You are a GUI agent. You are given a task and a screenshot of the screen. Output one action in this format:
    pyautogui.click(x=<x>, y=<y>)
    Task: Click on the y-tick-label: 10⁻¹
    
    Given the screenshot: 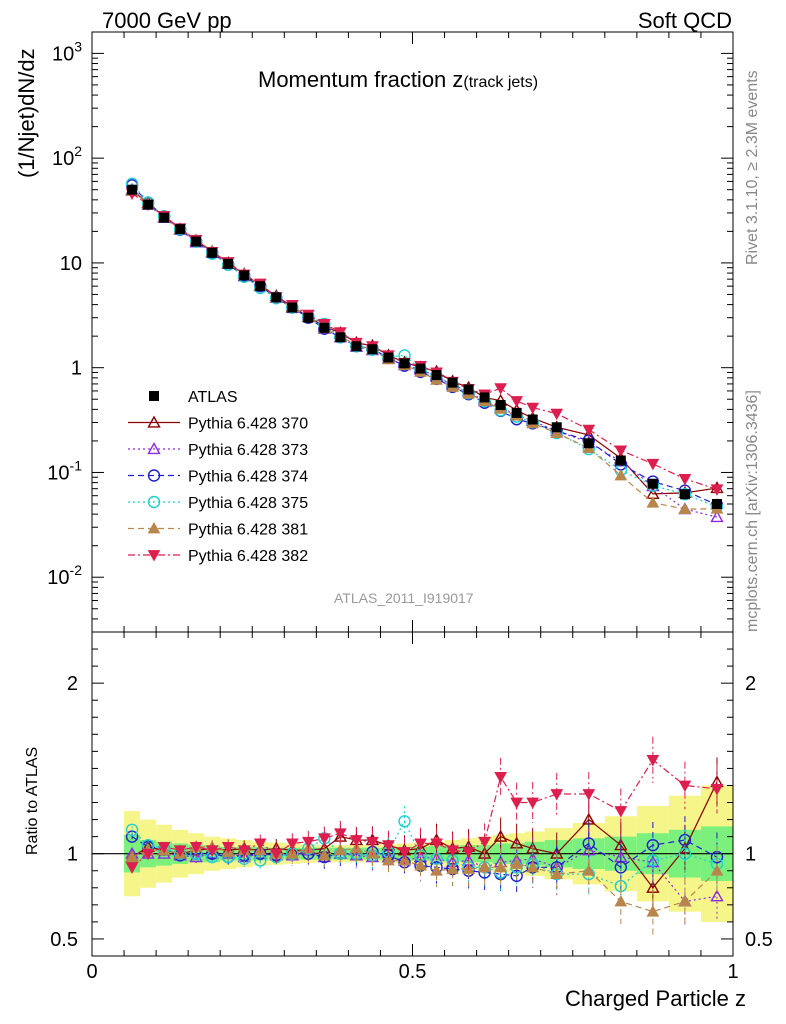 What is the action you would take?
    pyautogui.click(x=64, y=470)
    